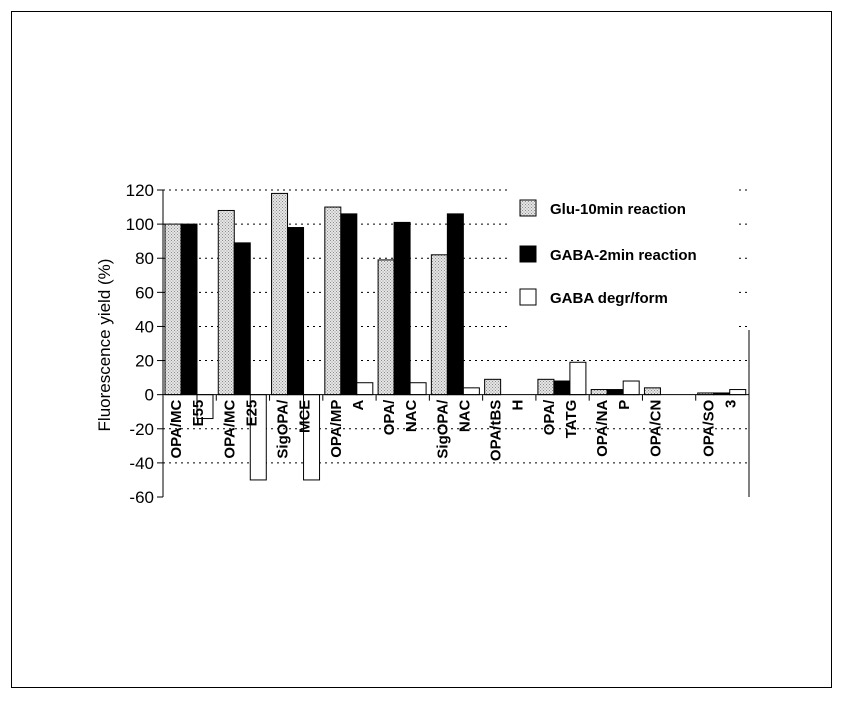  What do you see at coordinates (144, 258) in the screenshot?
I see `y-tick-label: 80` at bounding box center [144, 258].